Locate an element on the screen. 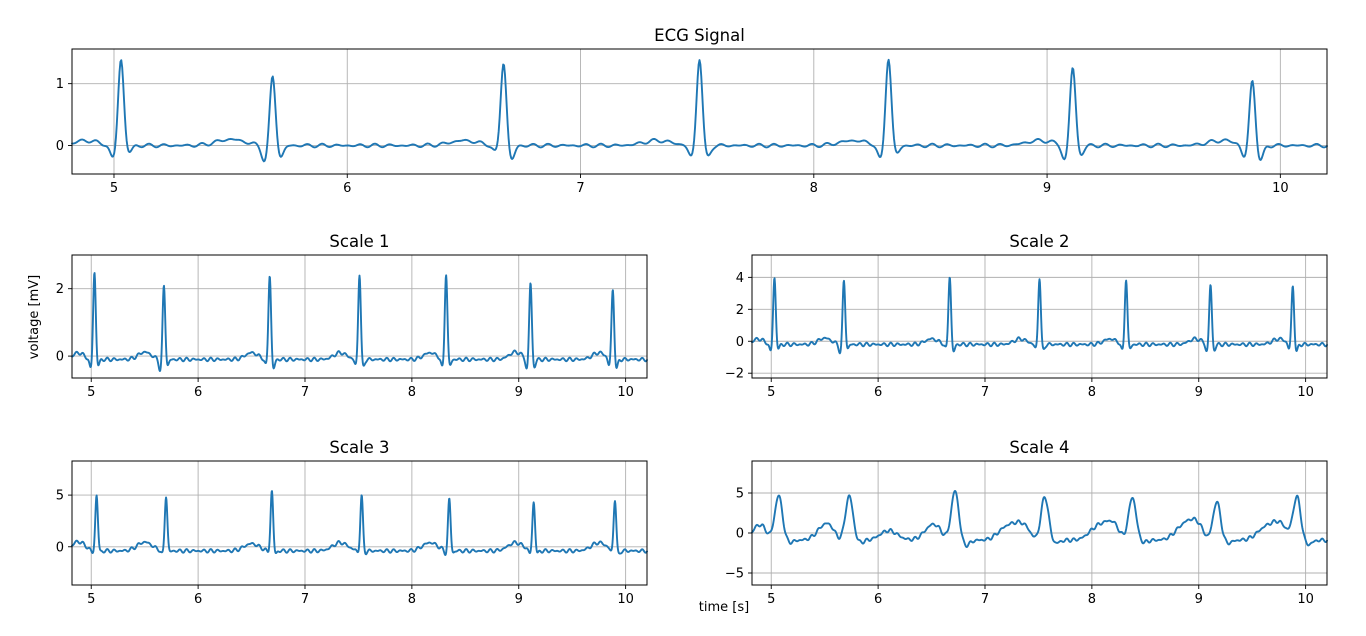  y-tick-label: 1 is located at coordinates (60, 84).